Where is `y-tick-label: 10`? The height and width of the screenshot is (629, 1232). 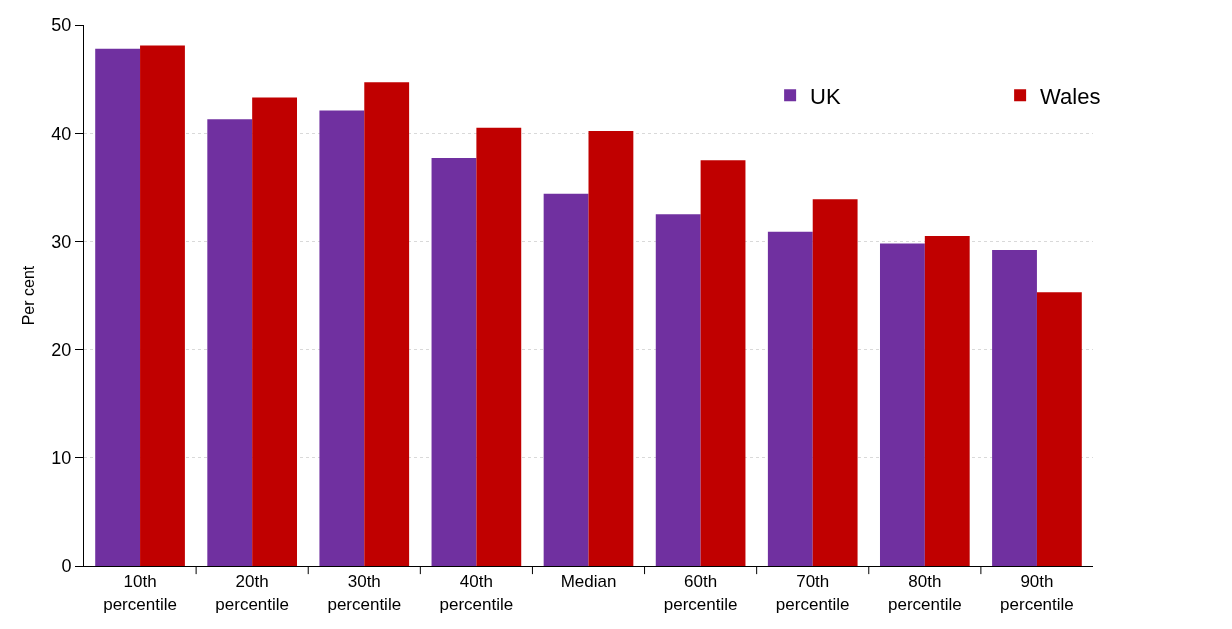 y-tick-label: 10 is located at coordinates (61, 458).